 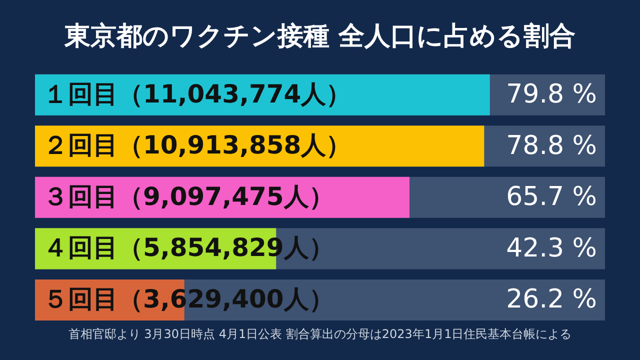 I want to click on y-tick-label: ２回目（10,913,858人）, so click(x=197, y=145).